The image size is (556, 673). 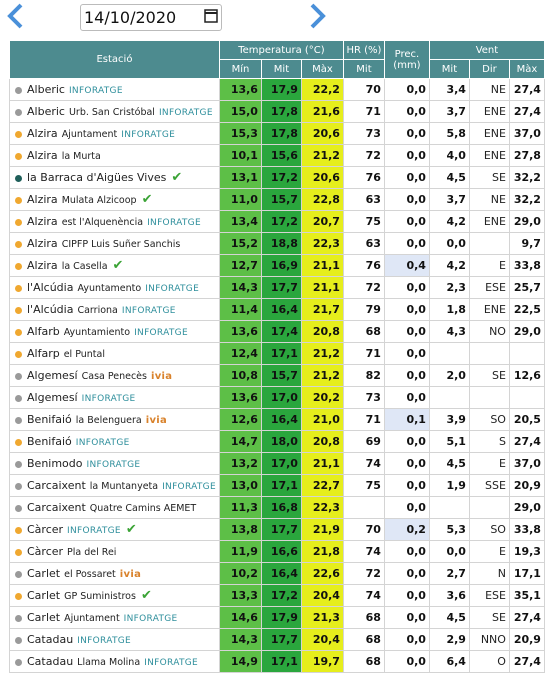 What do you see at coordinates (489, 69) in the screenshot?
I see `subheader: Dir` at bounding box center [489, 69].